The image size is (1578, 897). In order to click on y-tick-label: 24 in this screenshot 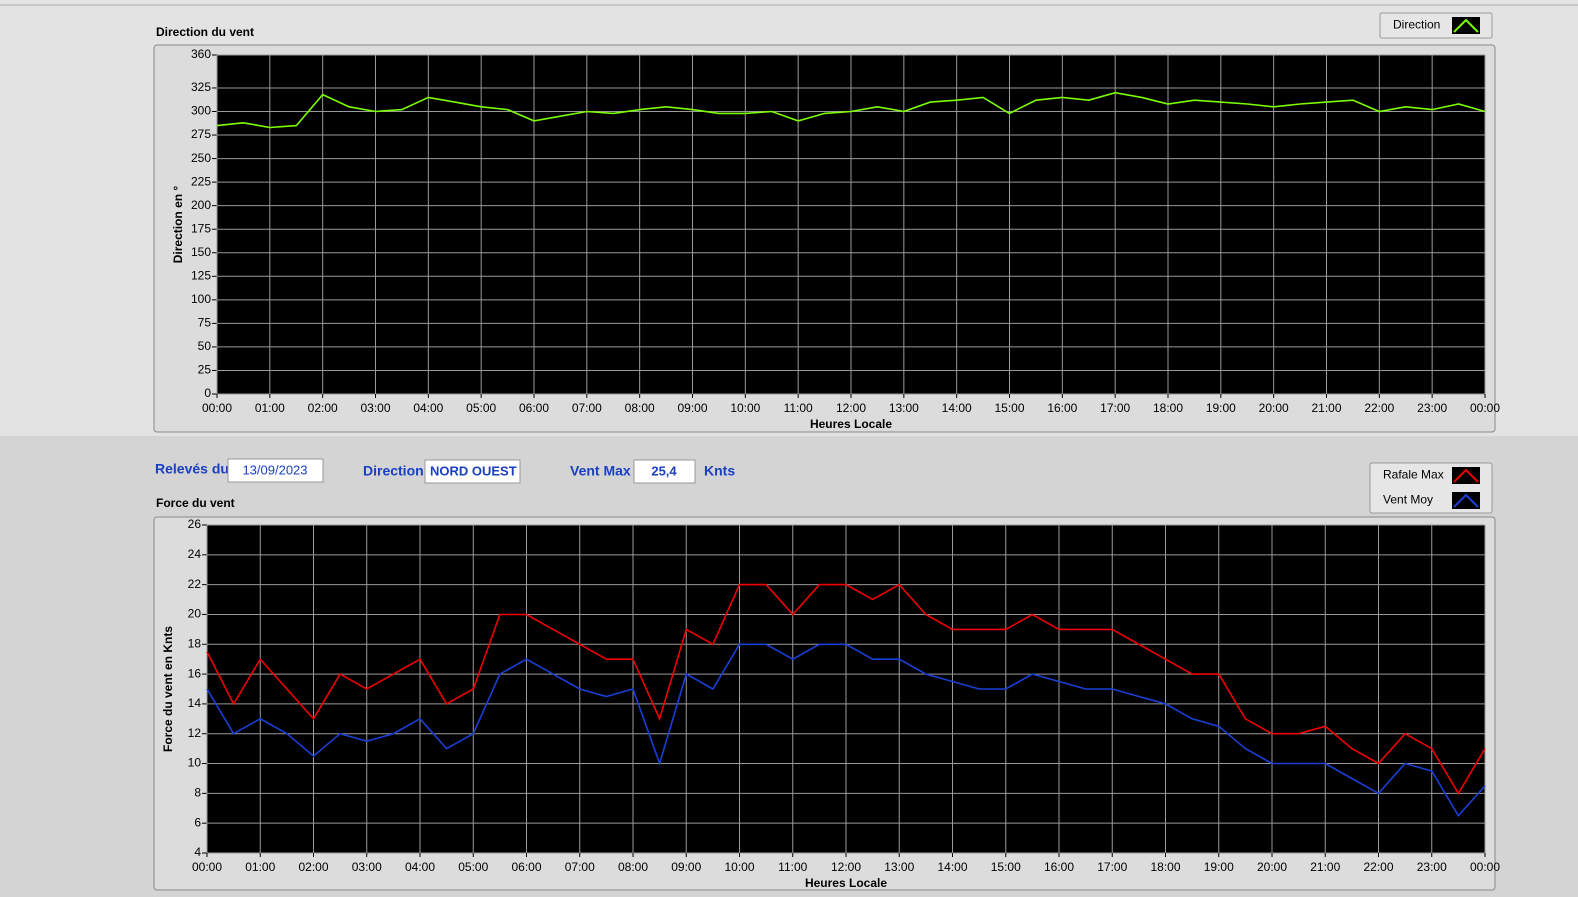, I will do `click(195, 554)`.